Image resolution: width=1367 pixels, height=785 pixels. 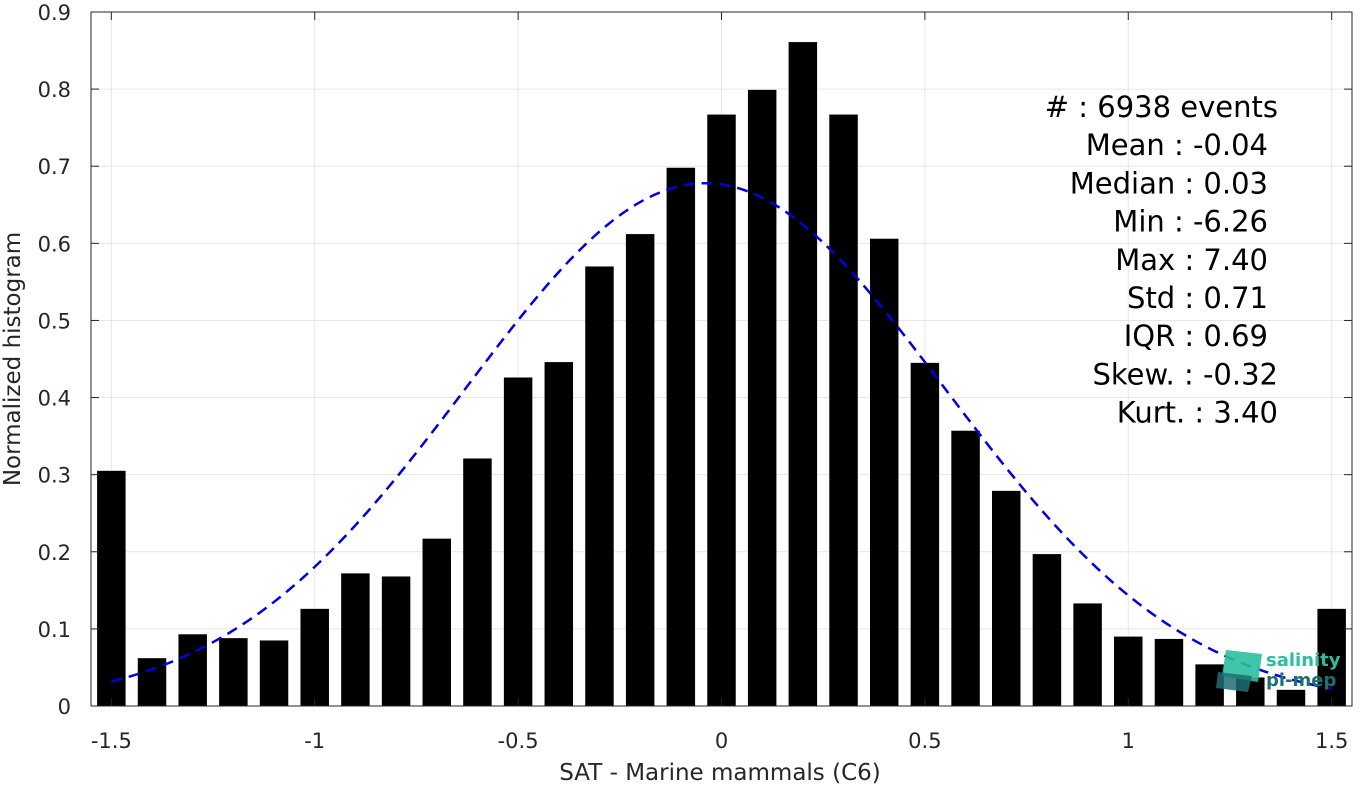 What do you see at coordinates (1234, 682) in the screenshot?
I see `logo-mark-dark` at bounding box center [1234, 682].